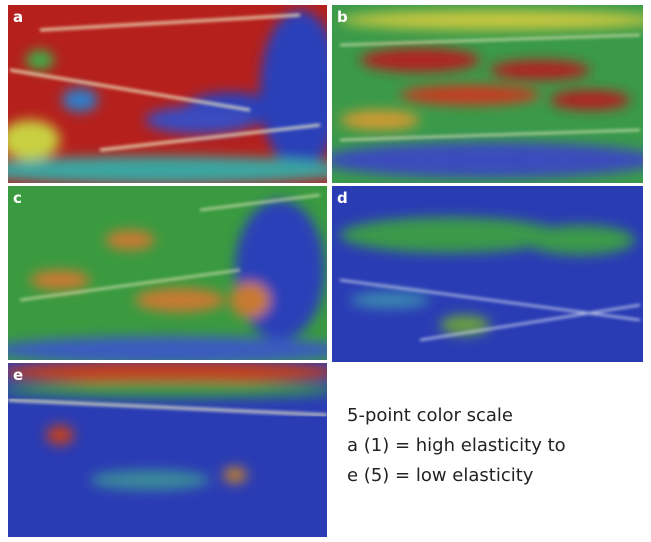  Describe the element at coordinates (18, 17) in the screenshot. I see `panel-label: a` at that location.